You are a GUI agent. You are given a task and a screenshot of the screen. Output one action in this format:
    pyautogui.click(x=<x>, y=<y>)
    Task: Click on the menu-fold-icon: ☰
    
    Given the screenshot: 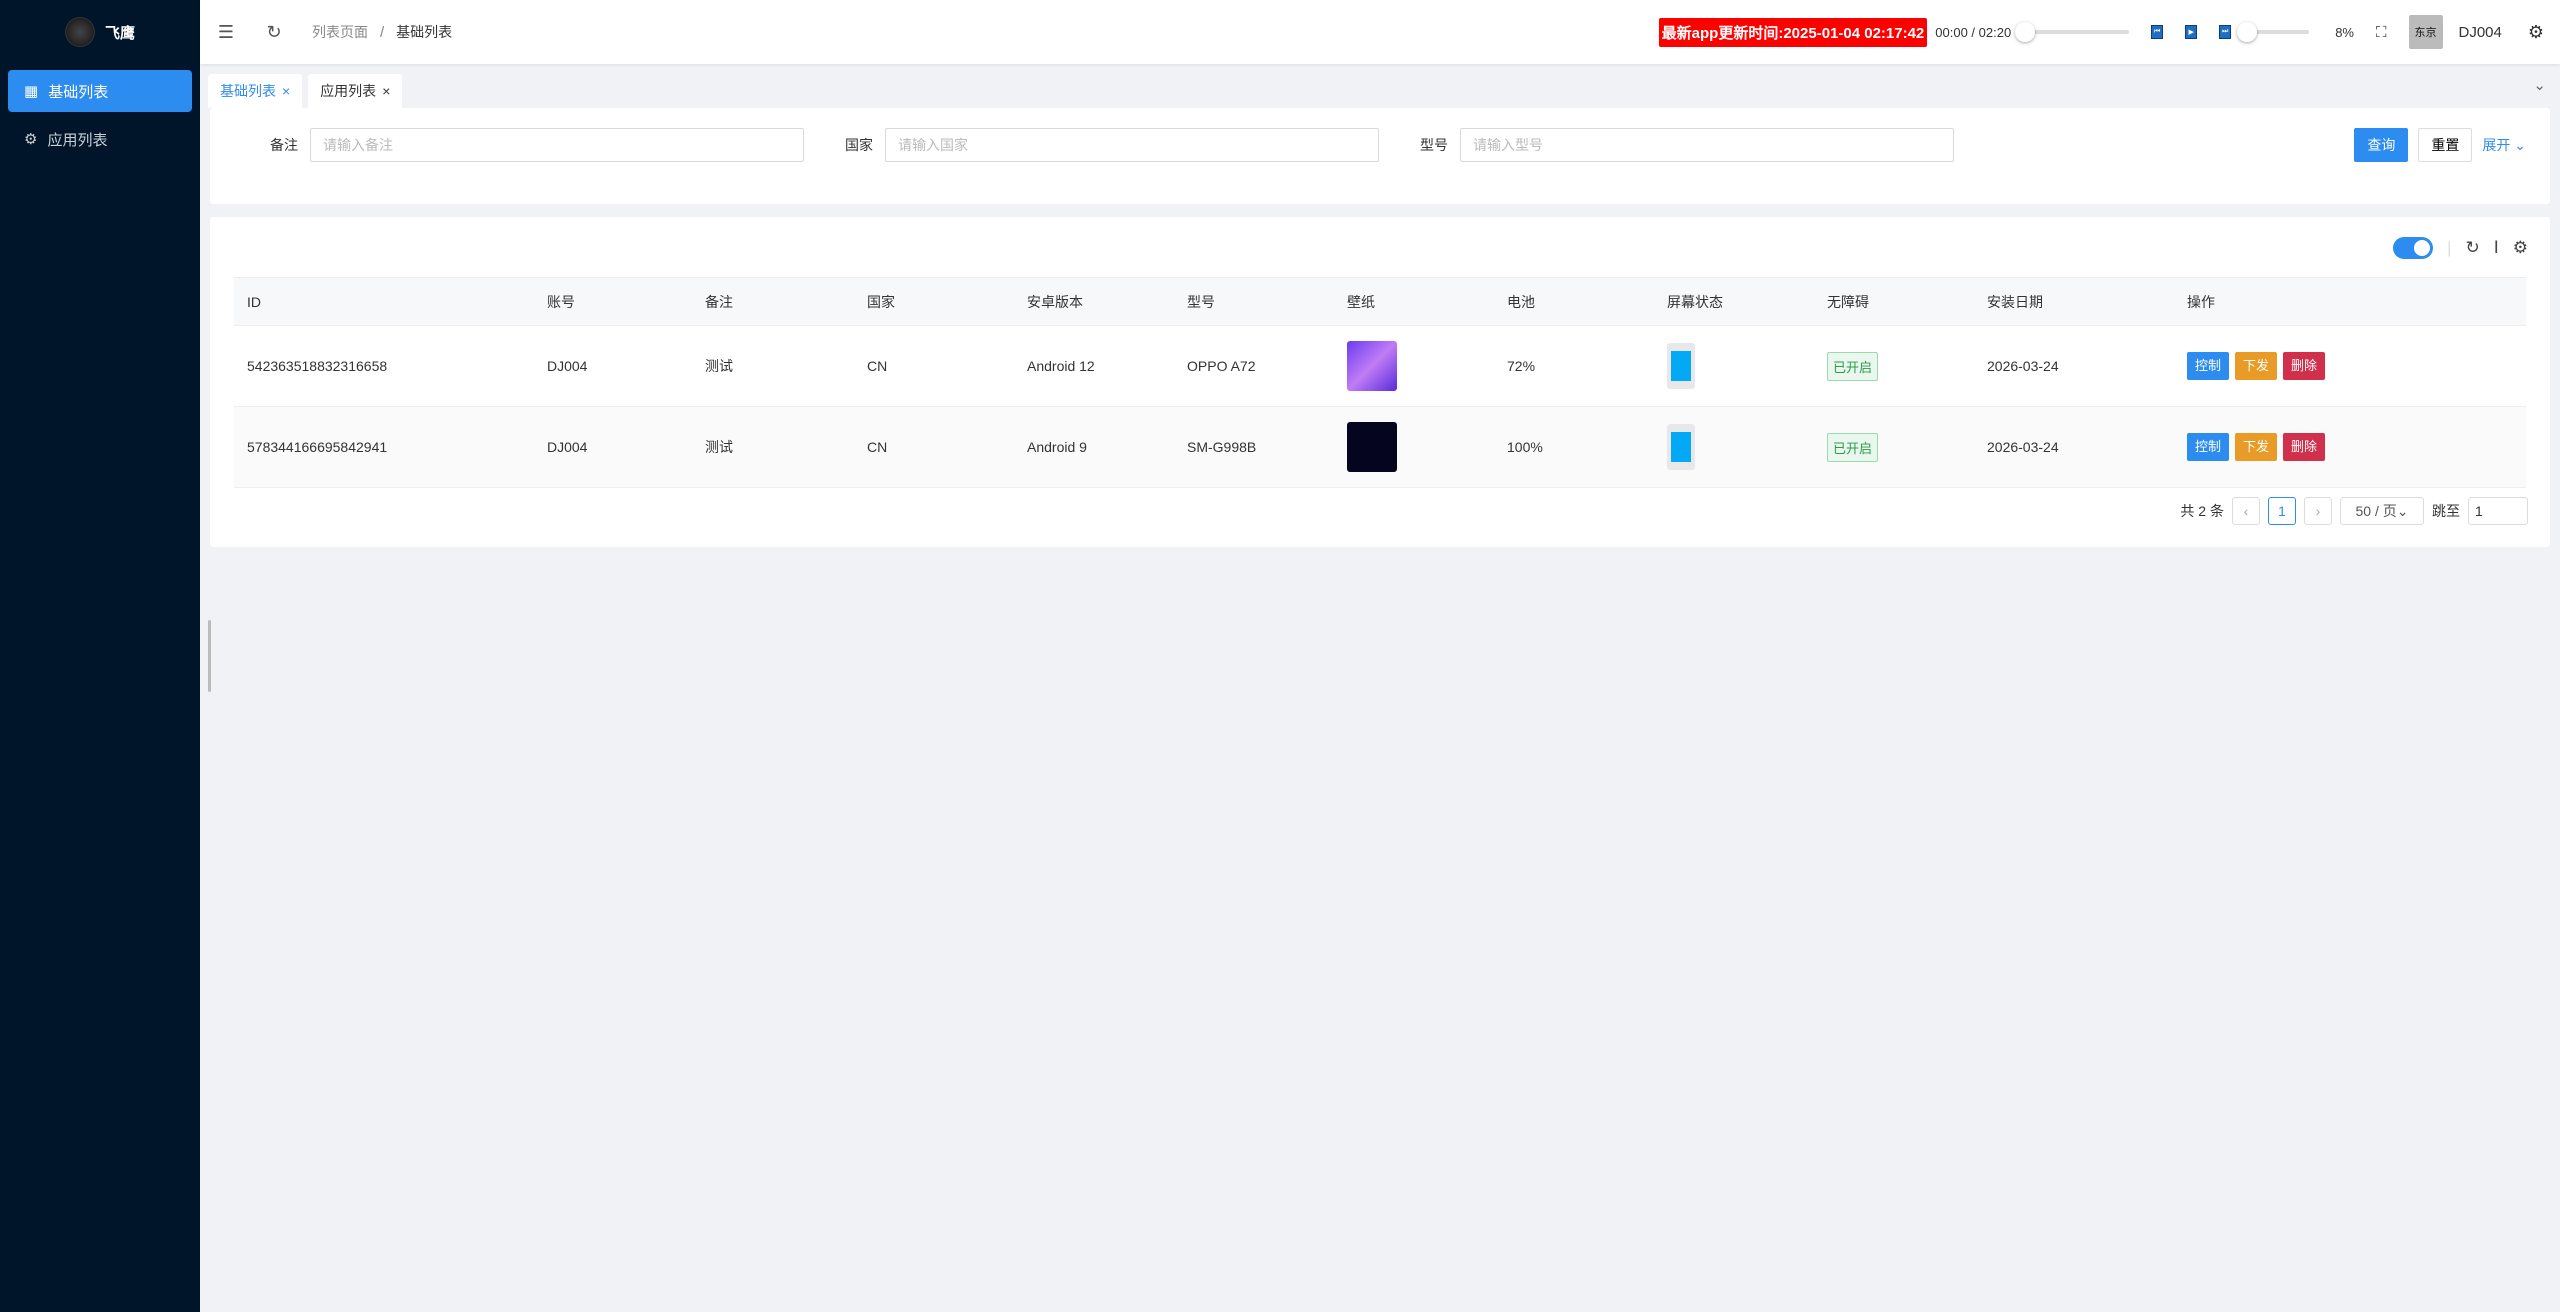 What is the action you would take?
    pyautogui.click(x=226, y=31)
    